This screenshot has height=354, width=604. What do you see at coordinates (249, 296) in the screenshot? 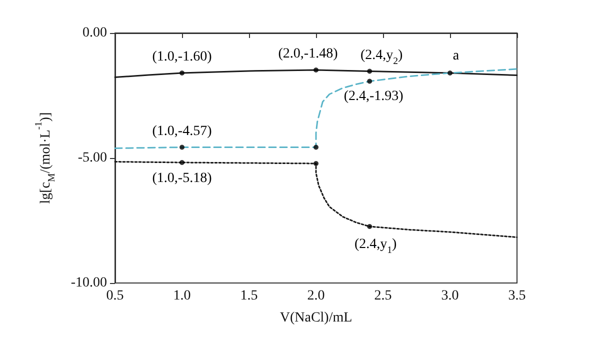
I see `x-tick-label: 1.5` at bounding box center [249, 296].